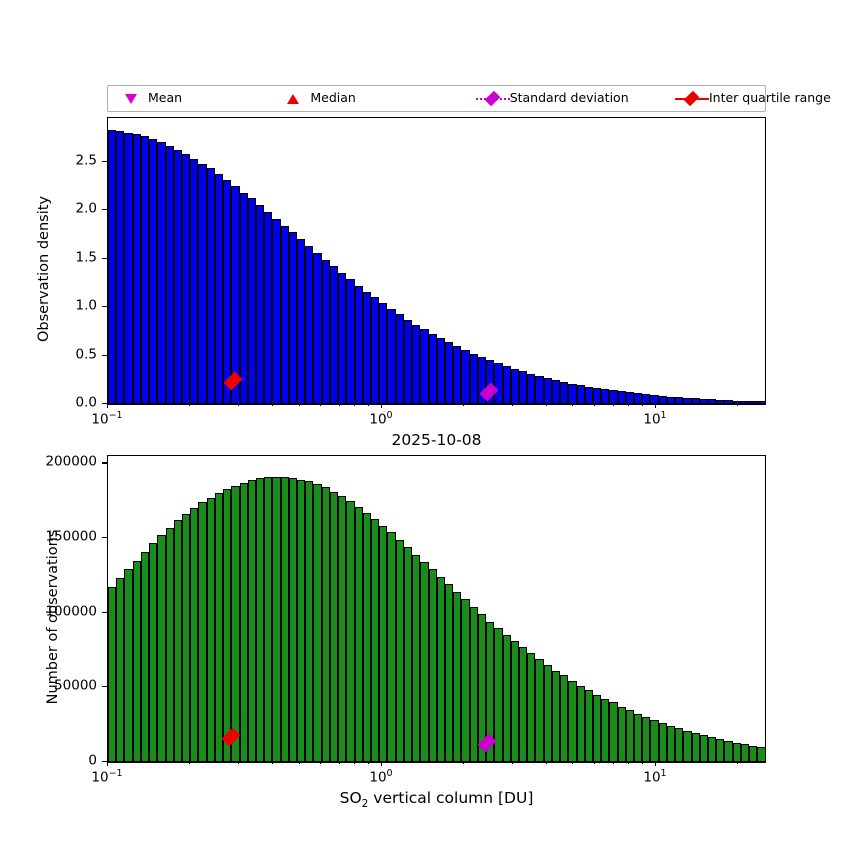 The width and height of the screenshot is (850, 850). Describe the element at coordinates (769, 98) in the screenshot. I see `legend-label: Inter quartile range` at that location.